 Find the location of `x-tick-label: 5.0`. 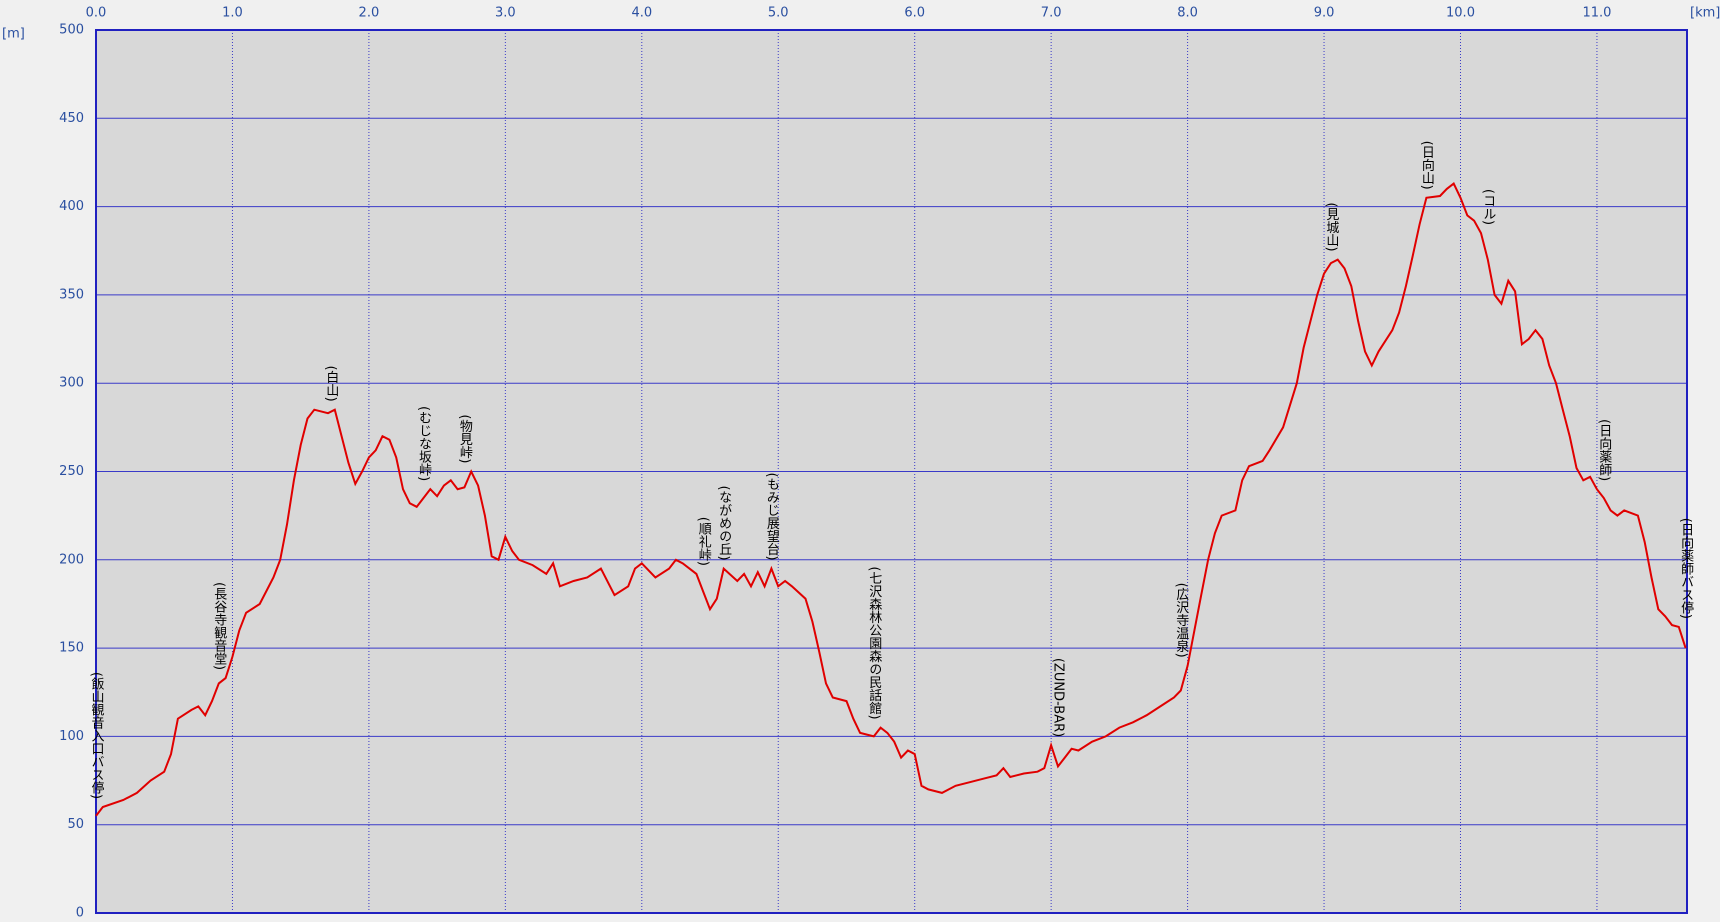

x-tick-label: 5.0 is located at coordinates (778, 13).